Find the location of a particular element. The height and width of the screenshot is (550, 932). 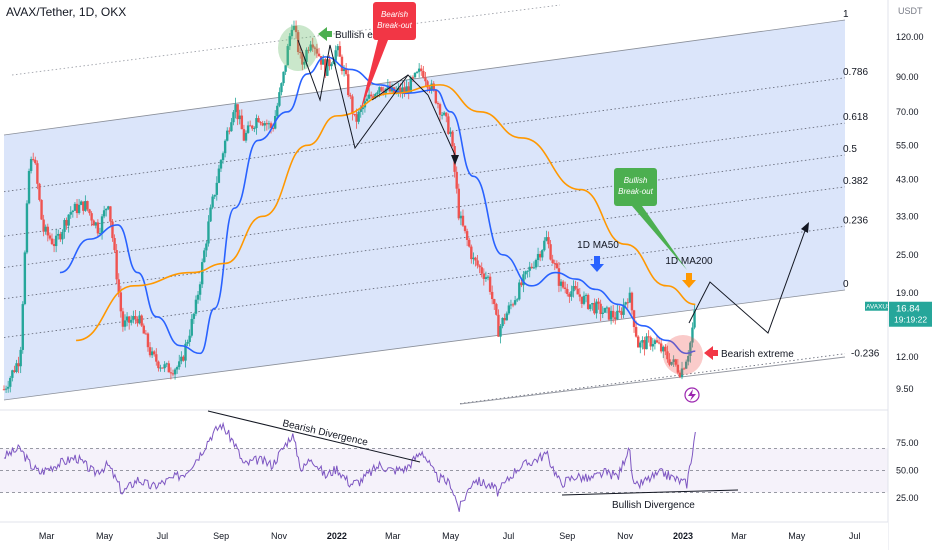

symbol-title: AVAX/Tether, 1D, OKX is located at coordinates (66, 12).